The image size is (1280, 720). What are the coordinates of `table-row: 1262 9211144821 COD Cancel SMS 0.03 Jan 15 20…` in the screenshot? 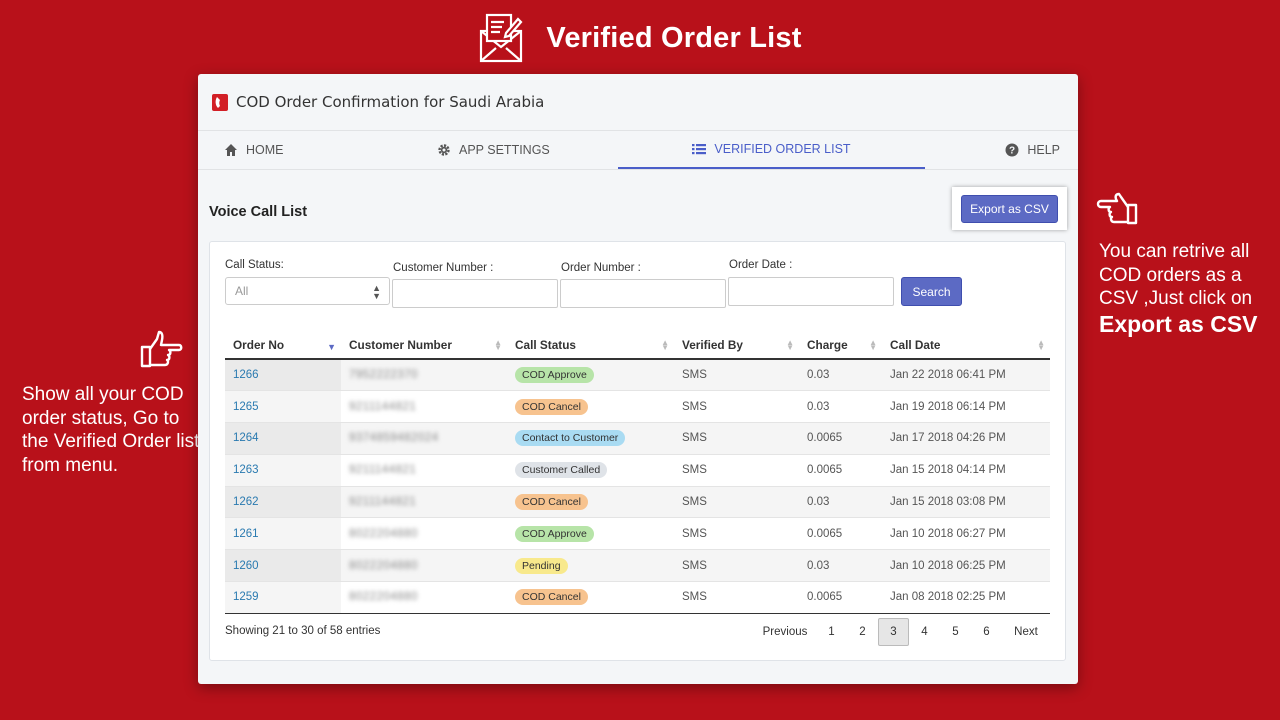 It's located at (637, 501).